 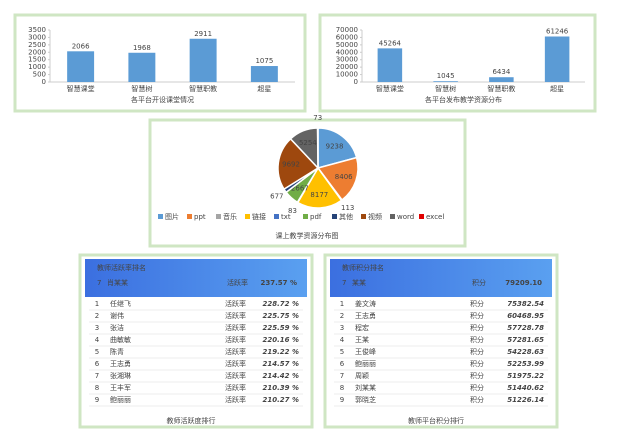 What do you see at coordinates (120, 387) in the screenshot?
I see `row-name: 王丰军` at bounding box center [120, 387].